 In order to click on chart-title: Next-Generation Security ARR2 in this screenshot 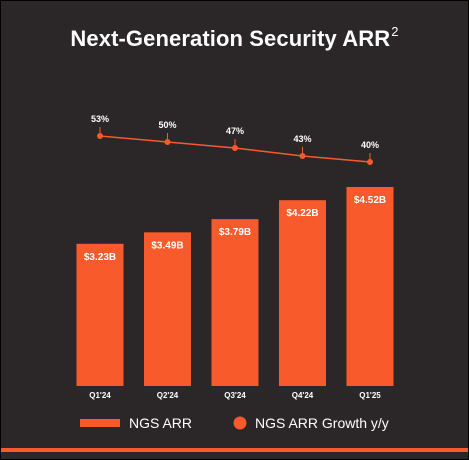, I will do `click(234, 38)`.